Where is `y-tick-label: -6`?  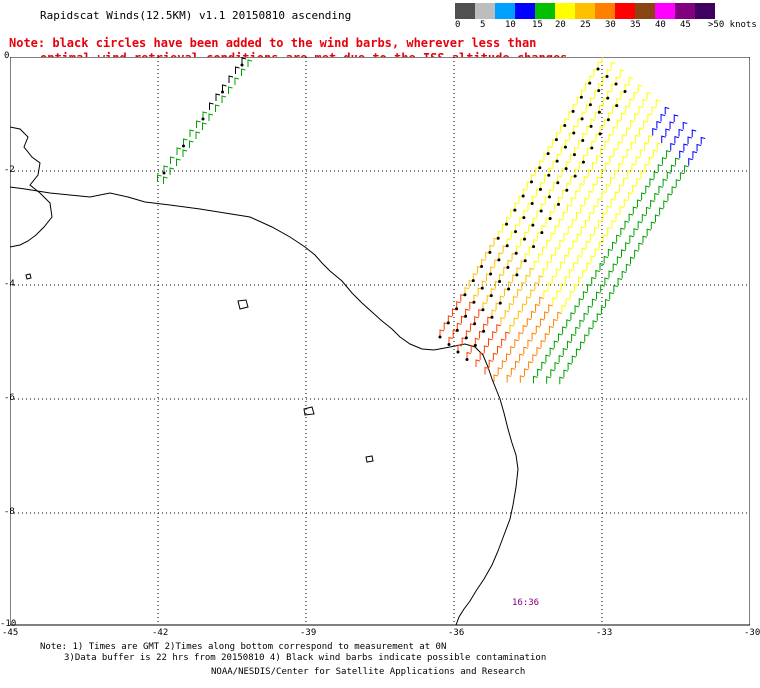 y-tick-label: -6 is located at coordinates (9, 398).